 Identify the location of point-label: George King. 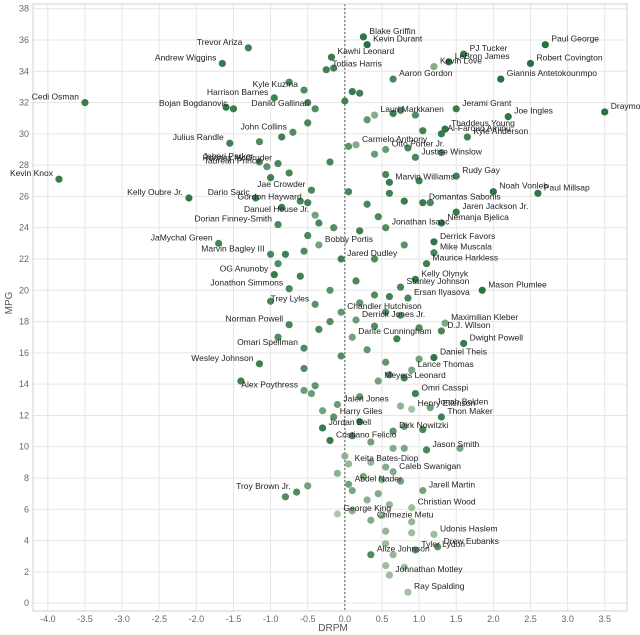
(367, 508).